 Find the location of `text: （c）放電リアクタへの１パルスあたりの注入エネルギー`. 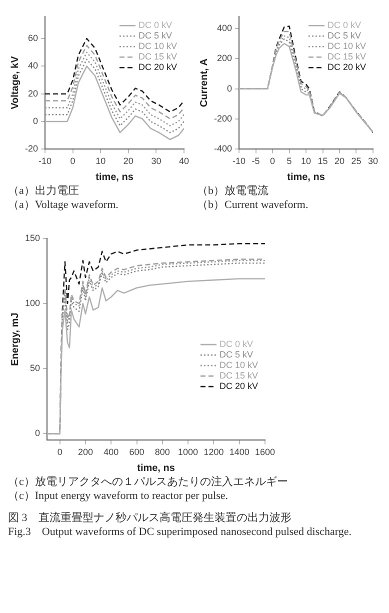

text: （c）放電リアクタへの１パルスあたりの注入エネルギー is located at coordinates (148, 482).